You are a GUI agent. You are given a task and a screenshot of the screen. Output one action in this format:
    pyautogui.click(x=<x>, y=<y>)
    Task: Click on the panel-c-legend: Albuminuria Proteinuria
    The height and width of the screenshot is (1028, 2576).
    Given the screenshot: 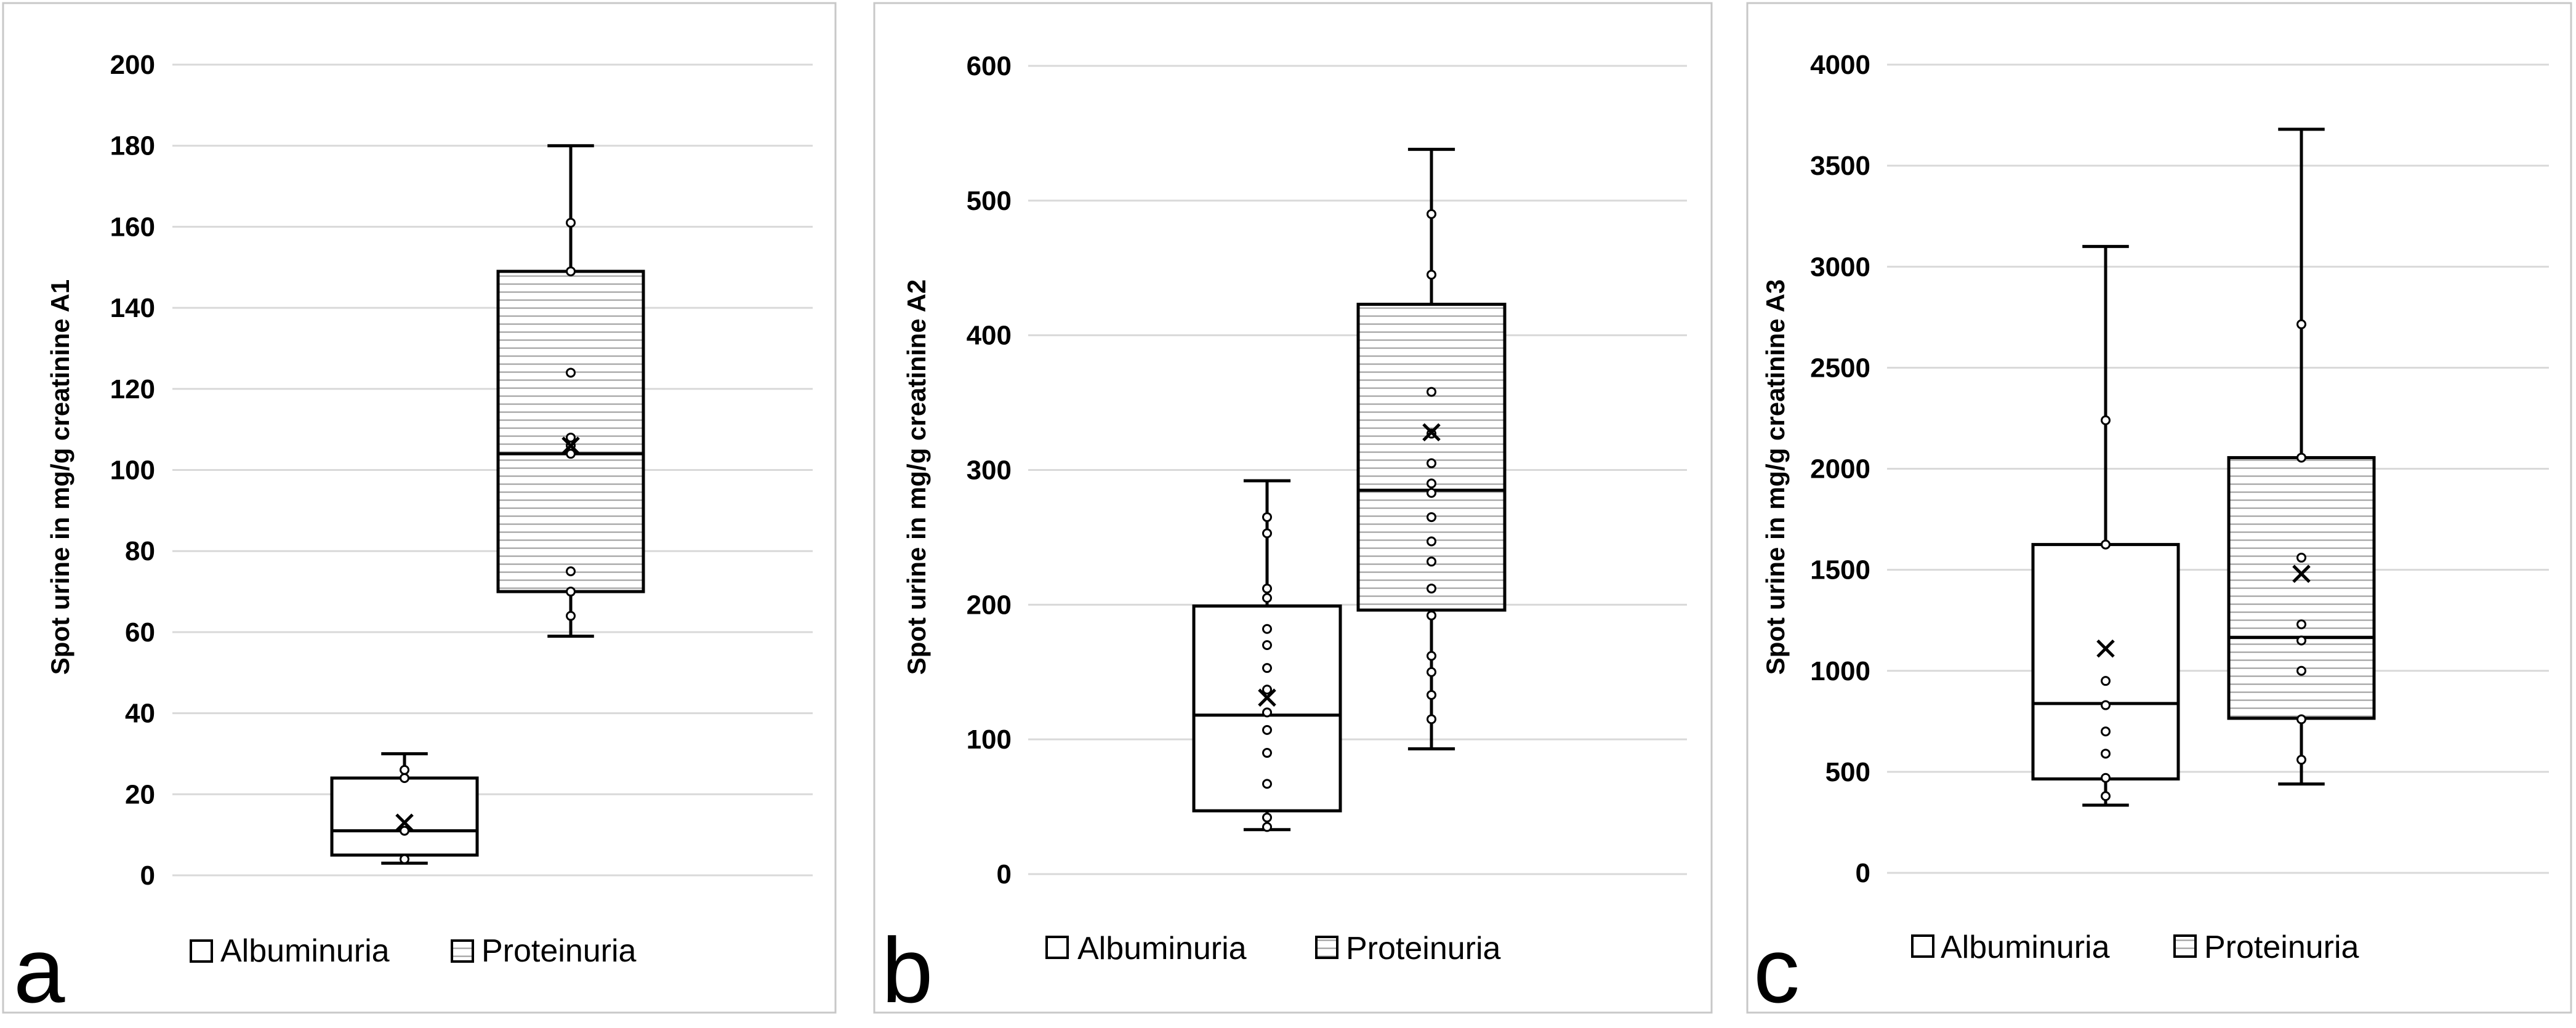 What is the action you would take?
    pyautogui.click(x=2135, y=947)
    